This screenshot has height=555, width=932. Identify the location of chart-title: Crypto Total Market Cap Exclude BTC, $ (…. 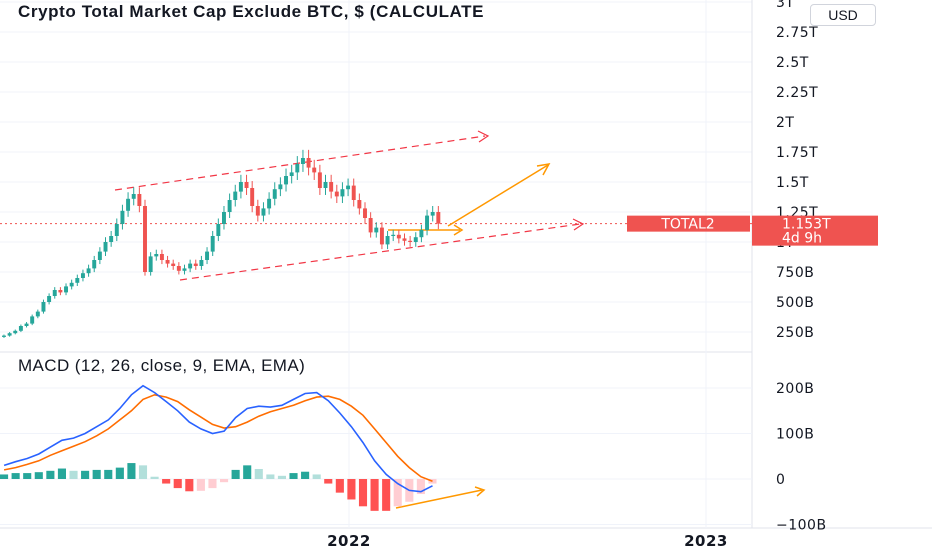
(251, 11).